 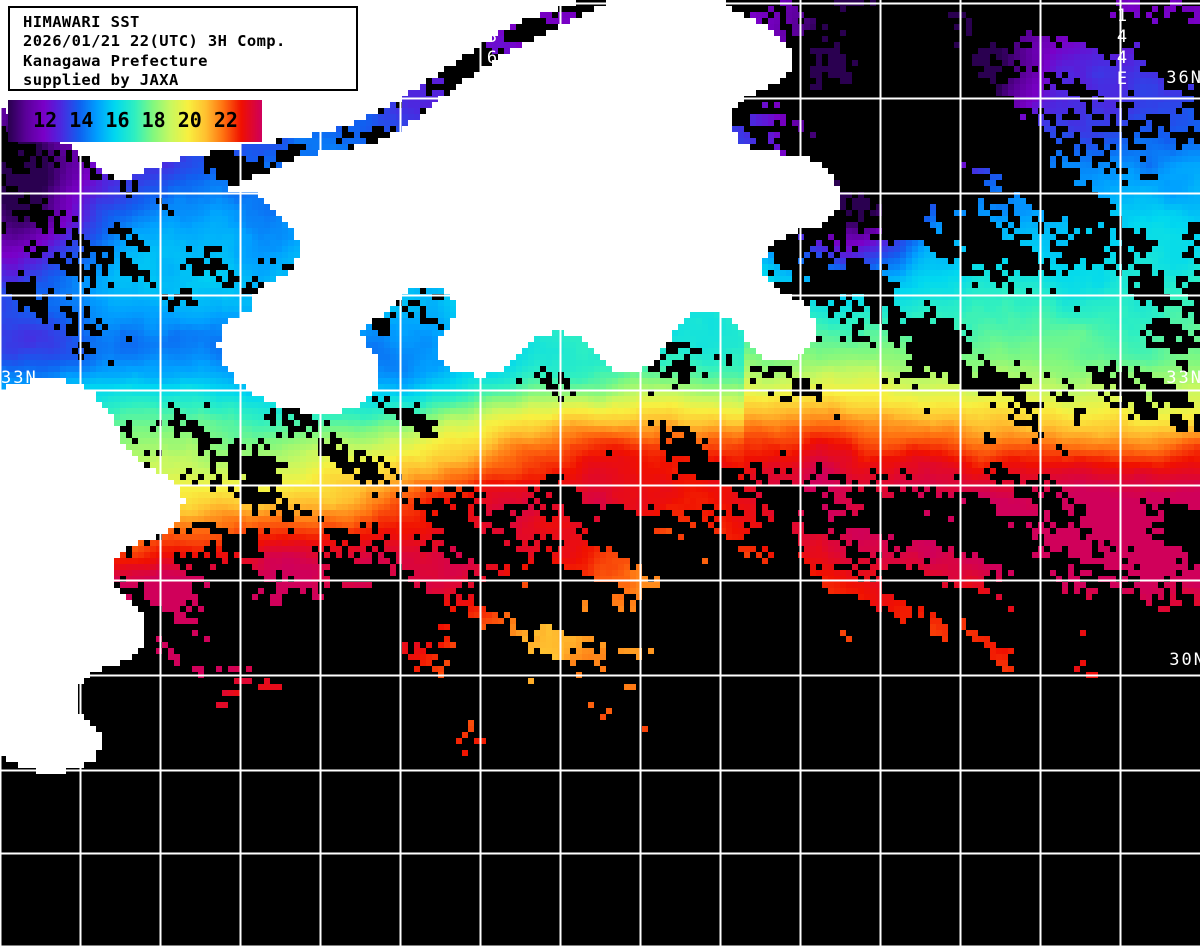 I want to click on caption-datetime: 2026/01/21 22(UTC) 3H Comp., so click(x=154, y=41).